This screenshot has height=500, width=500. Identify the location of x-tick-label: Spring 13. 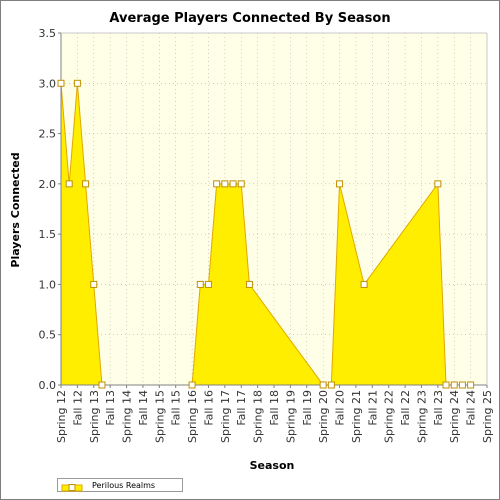
(94, 416).